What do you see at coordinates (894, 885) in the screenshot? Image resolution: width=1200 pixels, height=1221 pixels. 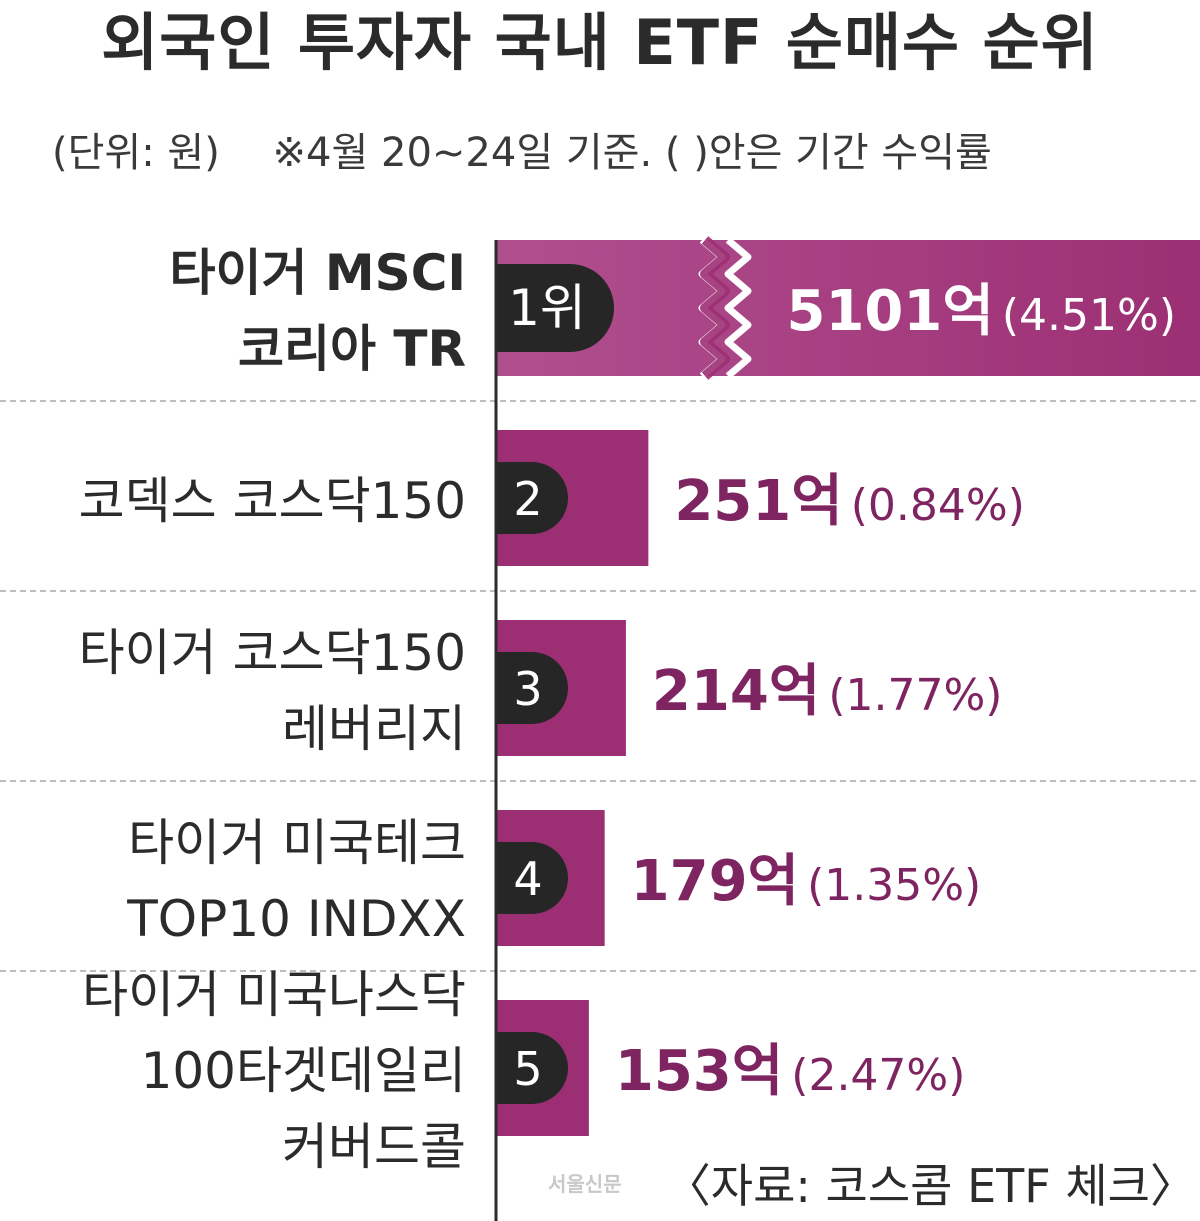 I see `return-rate-4: (1.35%)` at bounding box center [894, 885].